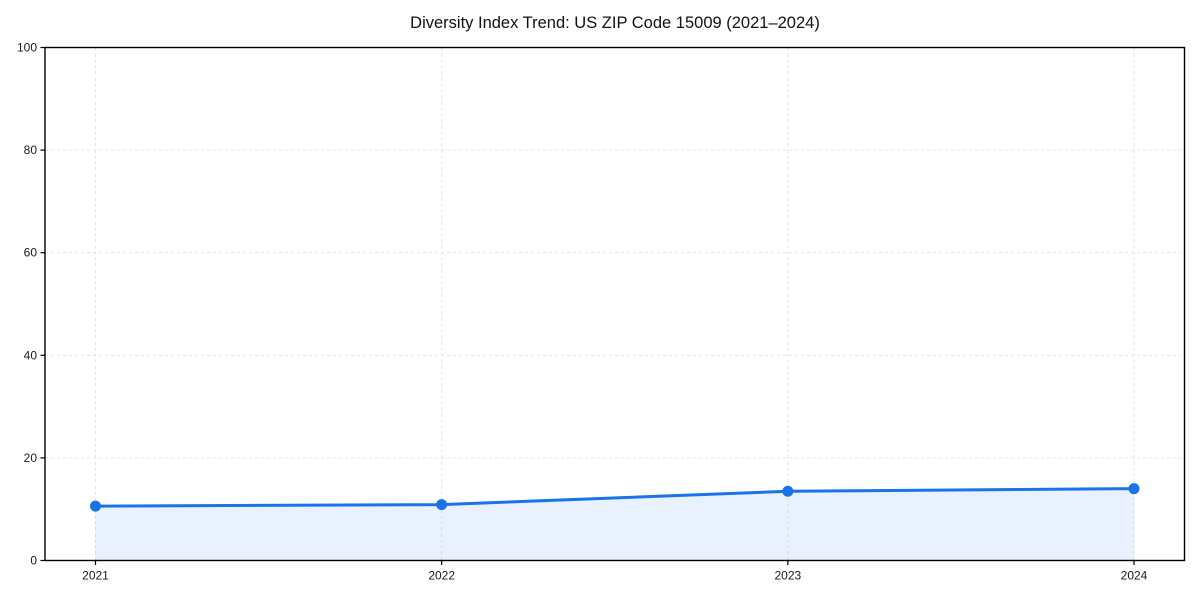  What do you see at coordinates (95, 576) in the screenshot?
I see `x-tick-label: 2021` at bounding box center [95, 576].